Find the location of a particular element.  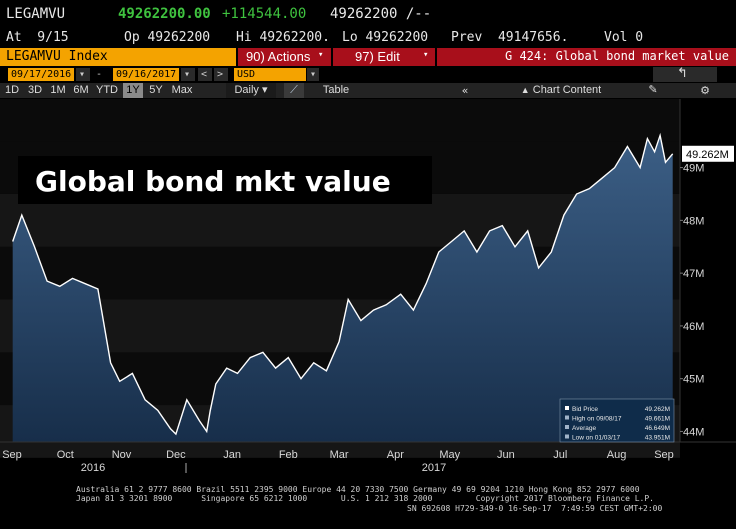

frequency-select: Daily ▾ is located at coordinates (251, 90).